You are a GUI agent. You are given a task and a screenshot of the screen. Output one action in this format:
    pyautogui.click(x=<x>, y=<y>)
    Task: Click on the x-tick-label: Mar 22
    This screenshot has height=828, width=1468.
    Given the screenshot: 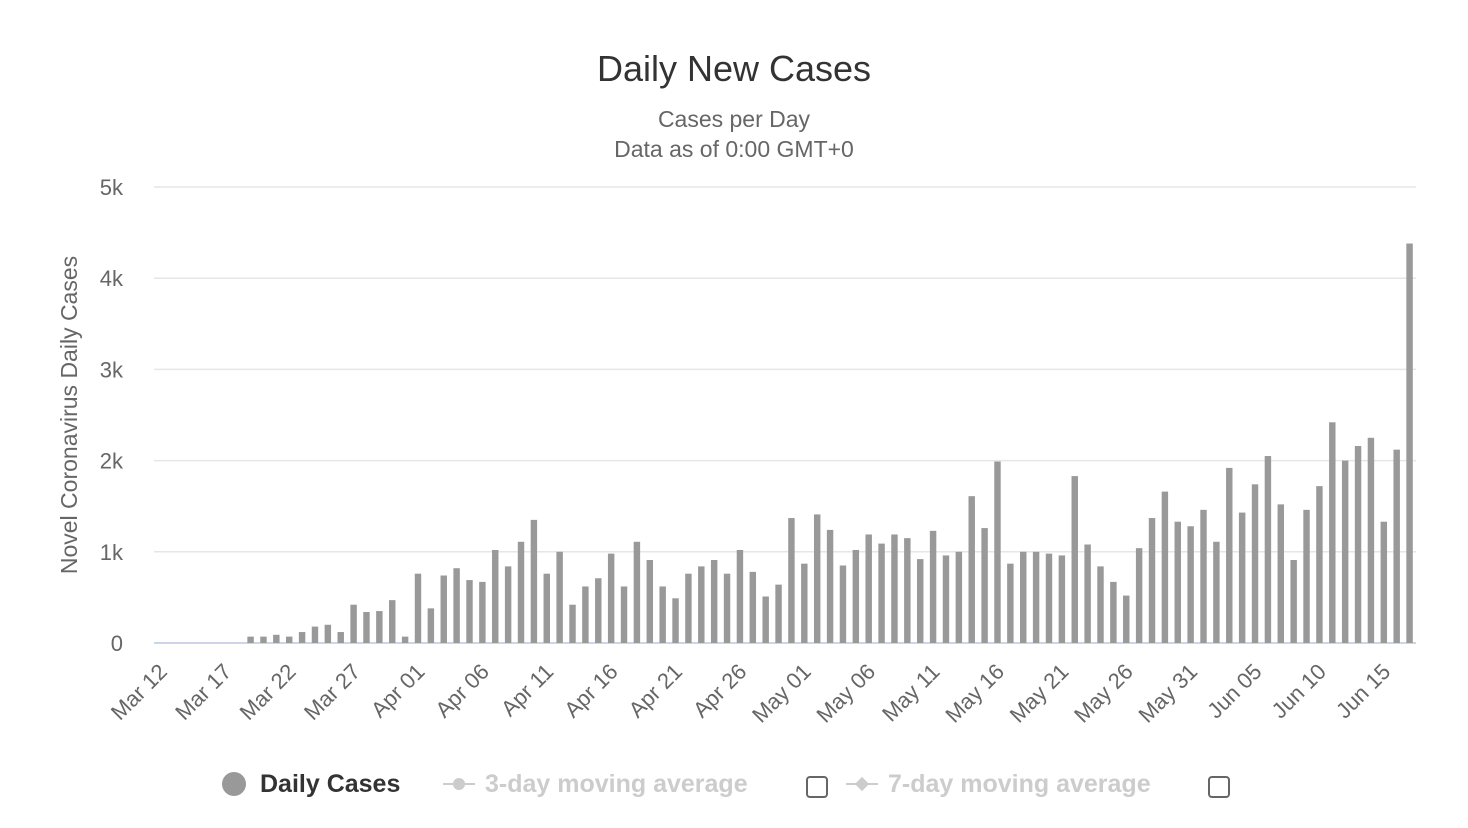 What is the action you would take?
    pyautogui.click(x=268, y=692)
    